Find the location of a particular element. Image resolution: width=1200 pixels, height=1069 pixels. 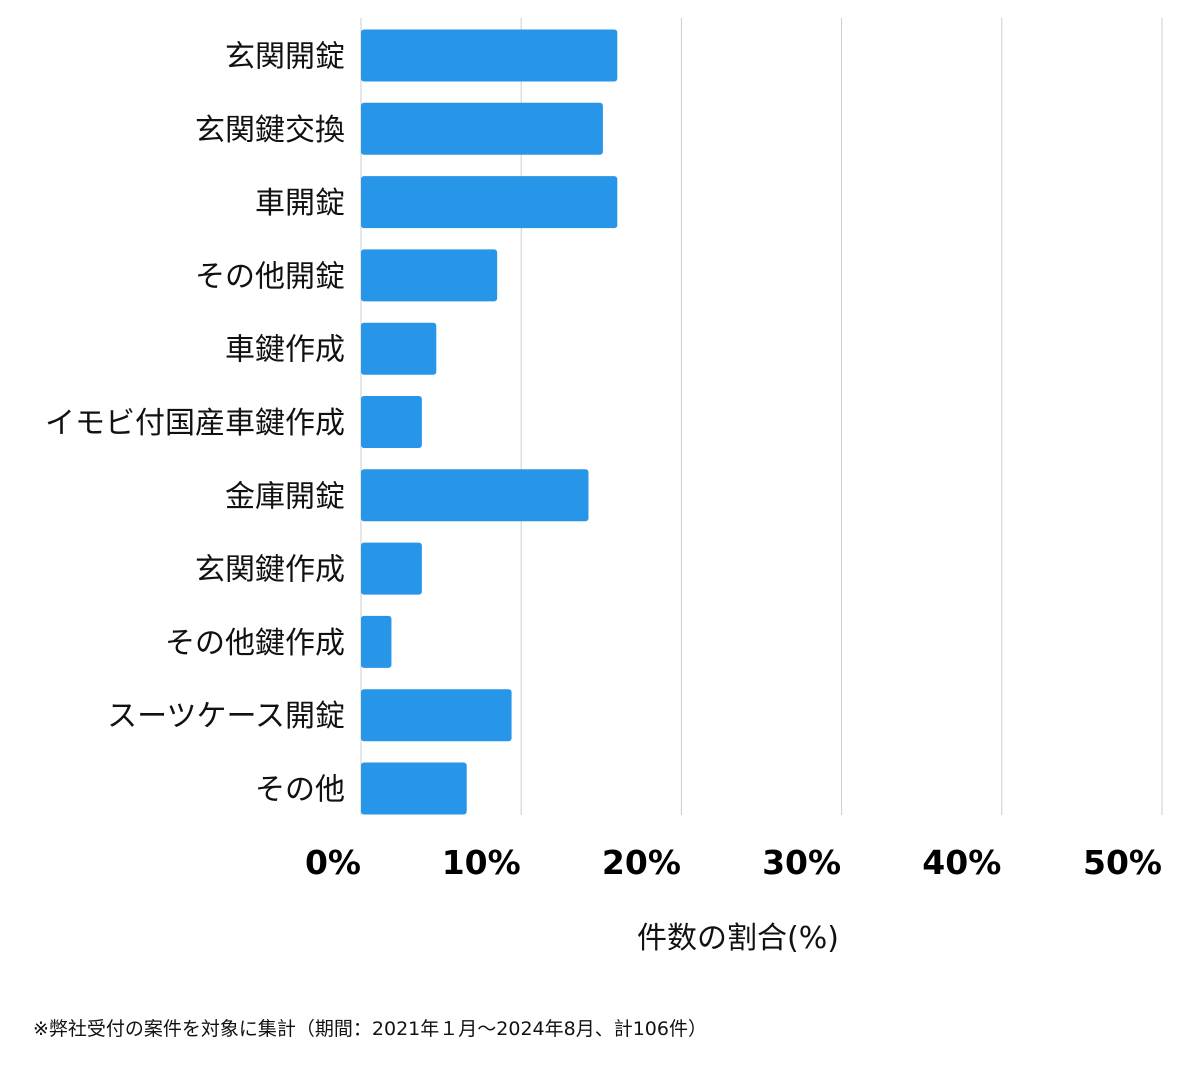

x-axis-title: 件数の割合(%) is located at coordinates (738, 938).